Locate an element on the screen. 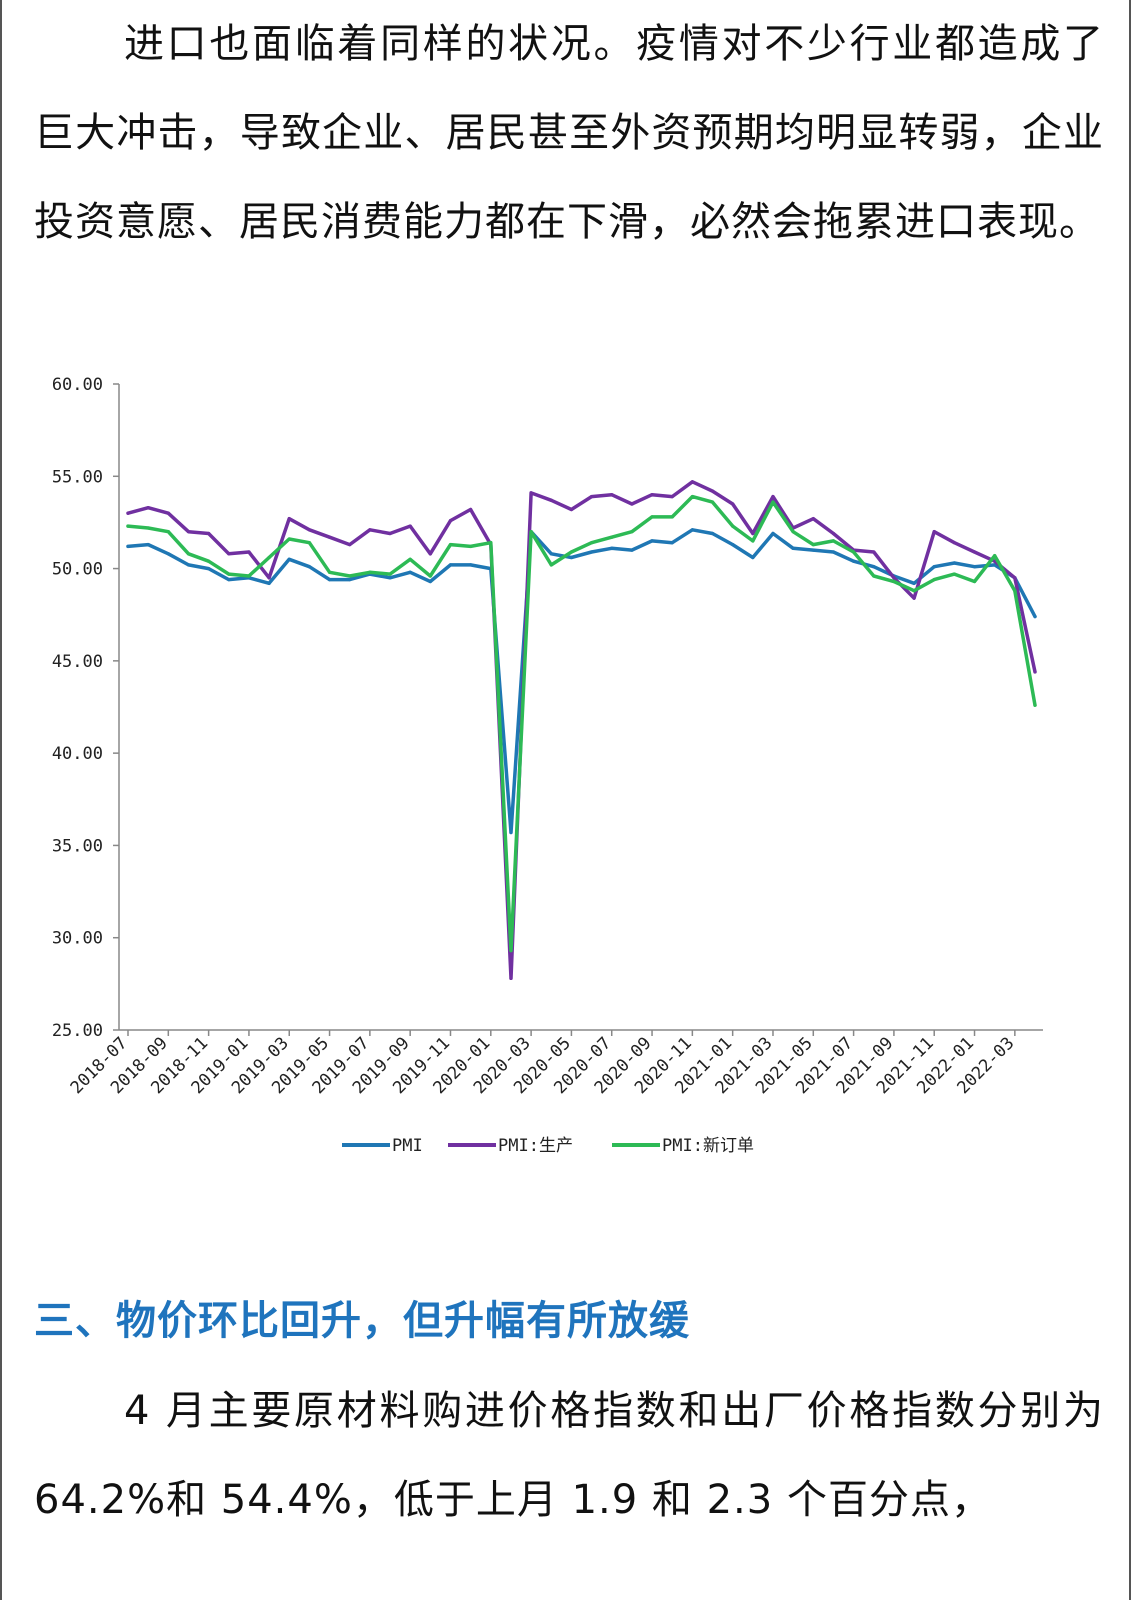 The image size is (1131, 1600). page-left-border is located at coordinates (1, 800).